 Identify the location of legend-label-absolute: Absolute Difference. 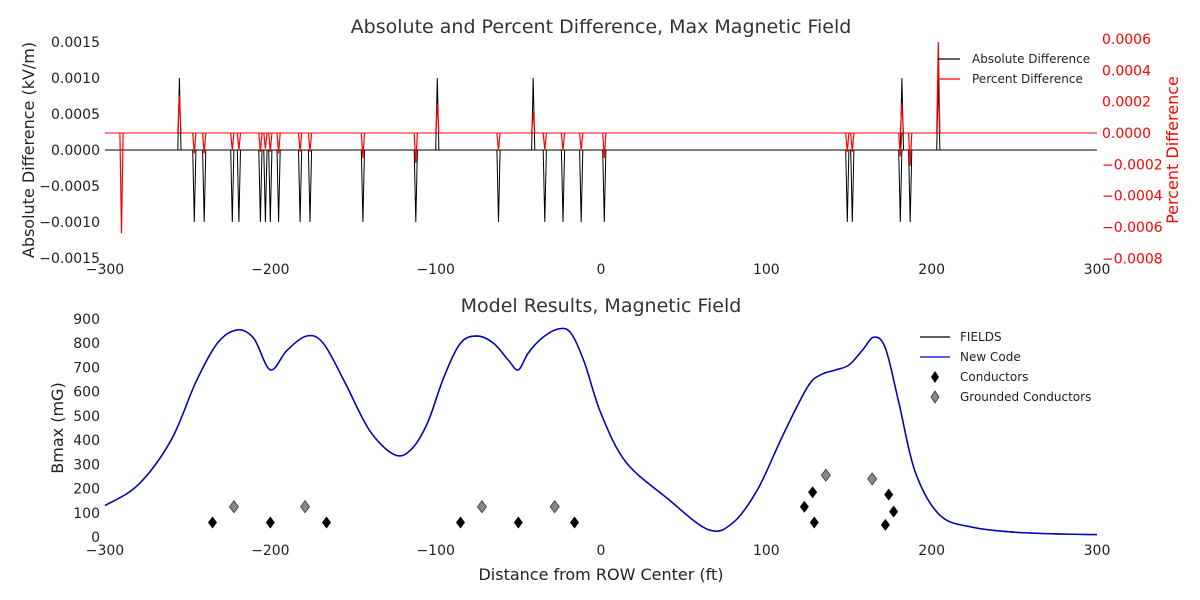
(1031, 59).